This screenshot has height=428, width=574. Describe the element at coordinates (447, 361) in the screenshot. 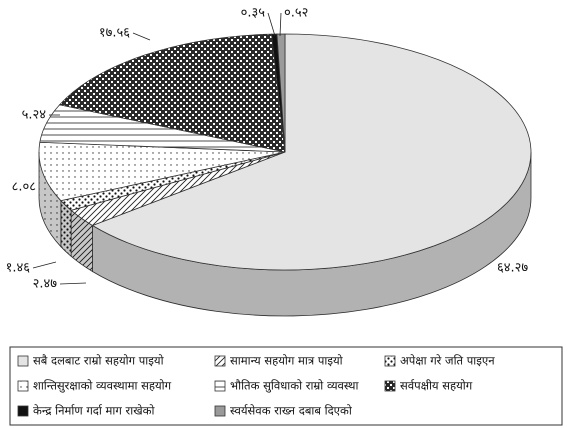

I see `legend-label: अपेक्षा गरे जति पाइएन` at that location.